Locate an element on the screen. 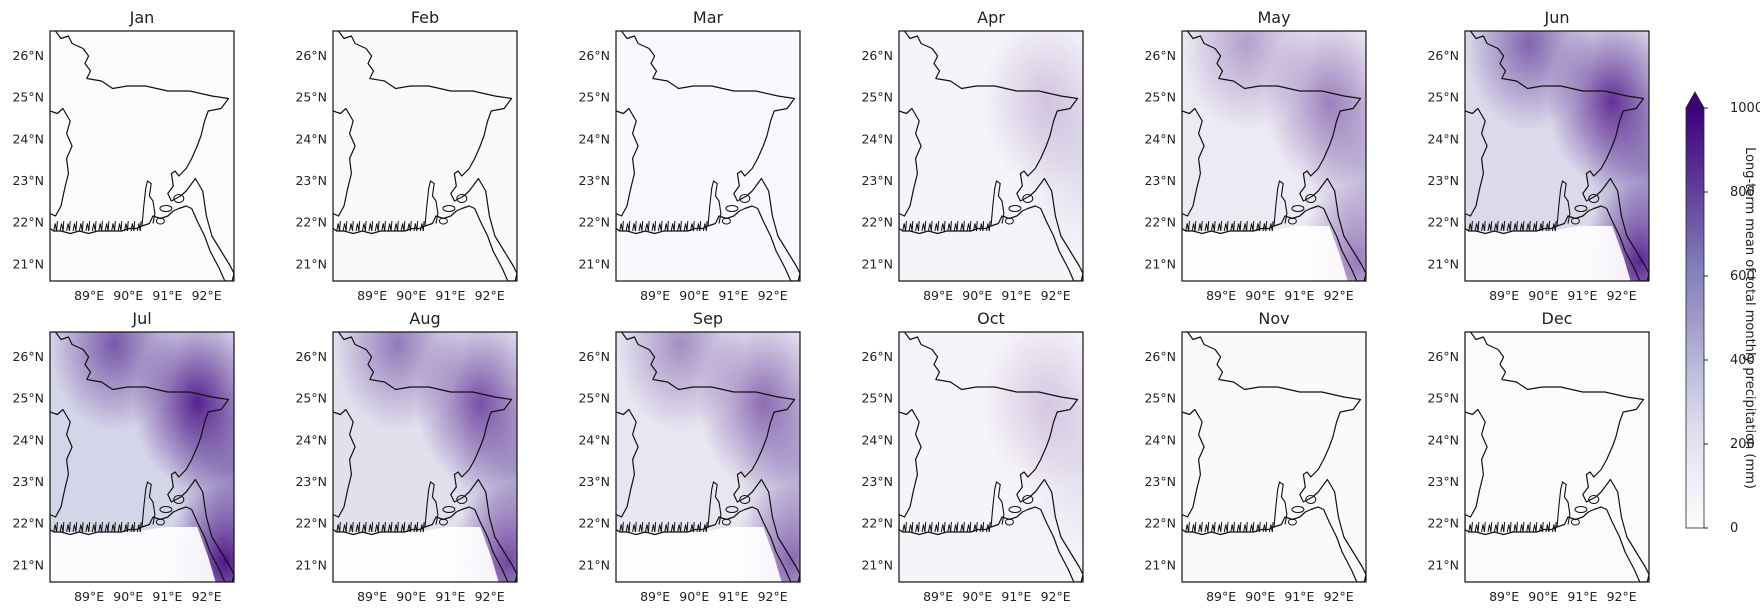 Image resolution: width=1760 pixels, height=611 pixels. panel-title: Jan is located at coordinates (142, 17).